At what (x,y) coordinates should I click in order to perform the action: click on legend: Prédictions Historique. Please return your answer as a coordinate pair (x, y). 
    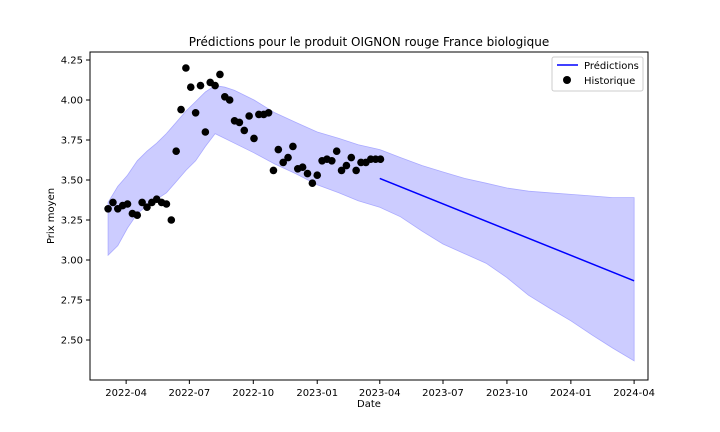
    Looking at the image, I should click on (597, 74).